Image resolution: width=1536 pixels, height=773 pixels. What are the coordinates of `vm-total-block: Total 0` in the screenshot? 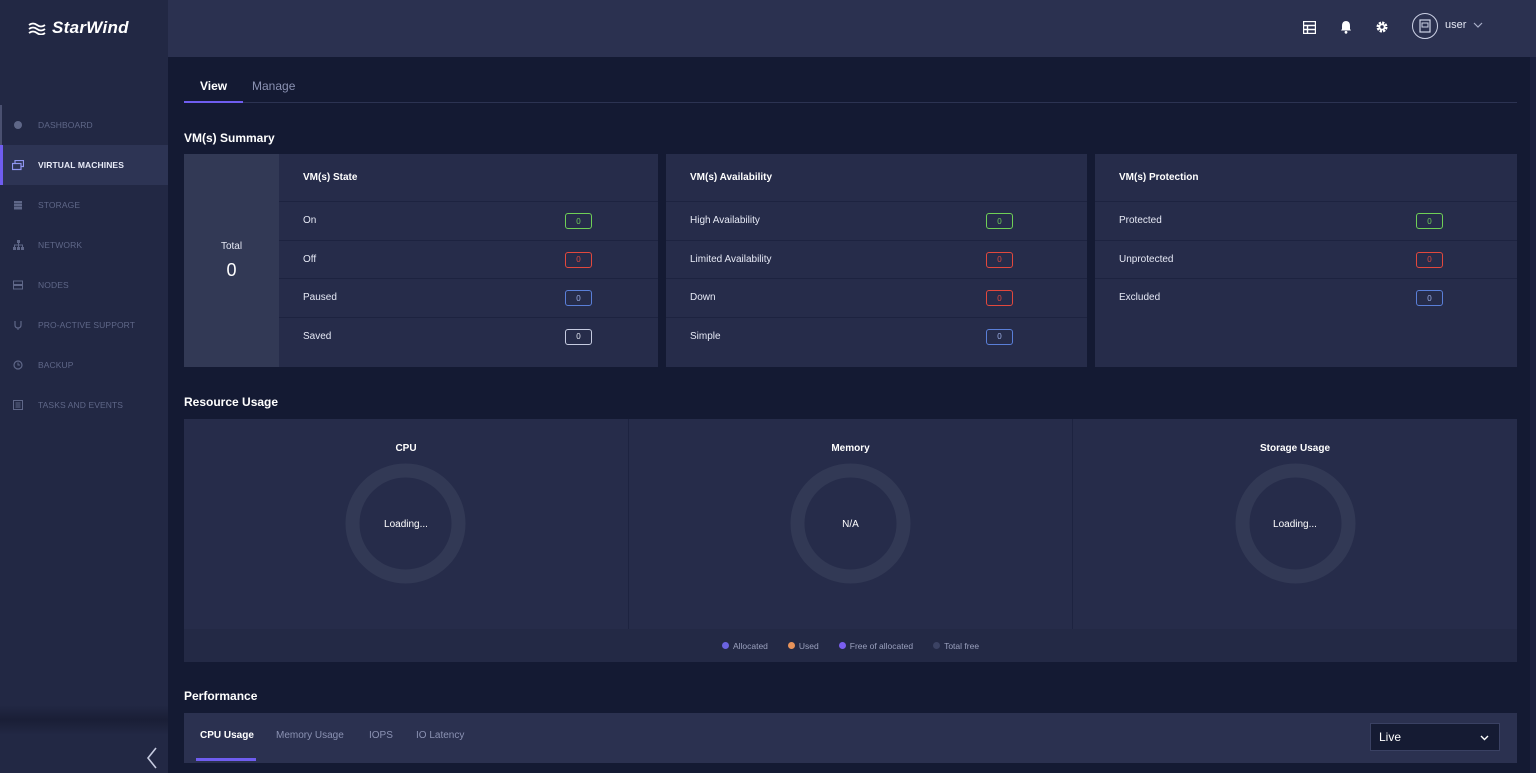 It's located at (231, 260).